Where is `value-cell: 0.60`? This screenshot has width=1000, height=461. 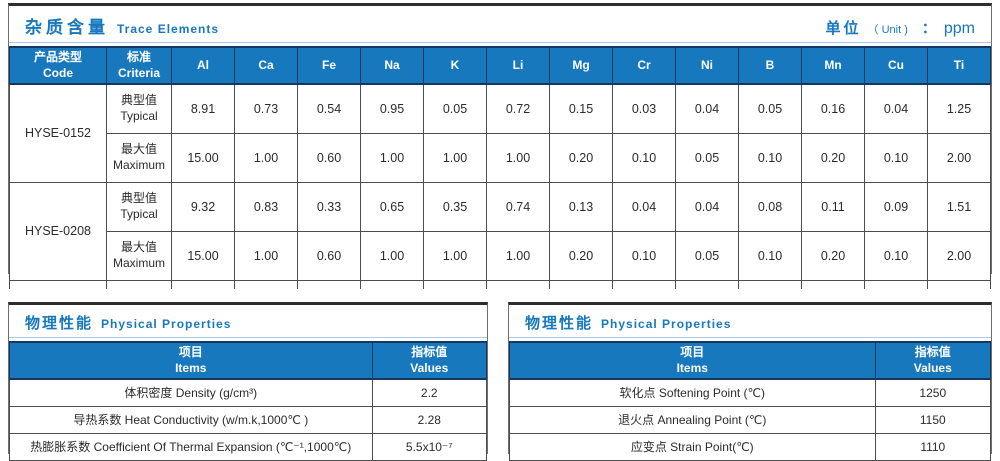
value-cell: 0.60 is located at coordinates (329, 255).